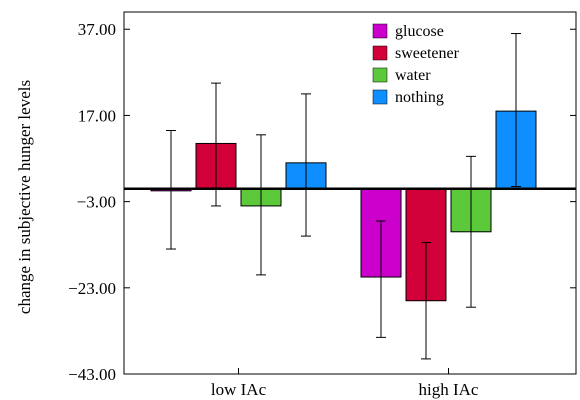 This screenshot has width=580, height=400. Describe the element at coordinates (449, 389) in the screenshot. I see `x-category-label: high IAc` at that location.